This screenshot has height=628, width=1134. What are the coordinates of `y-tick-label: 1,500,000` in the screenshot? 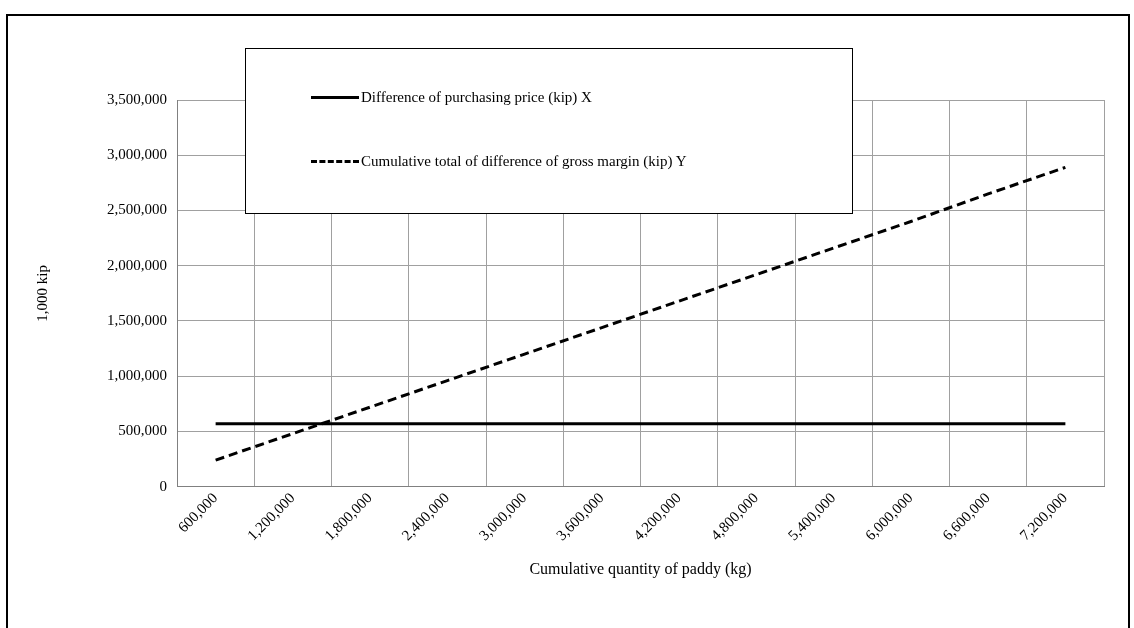 It's located at (137, 319).